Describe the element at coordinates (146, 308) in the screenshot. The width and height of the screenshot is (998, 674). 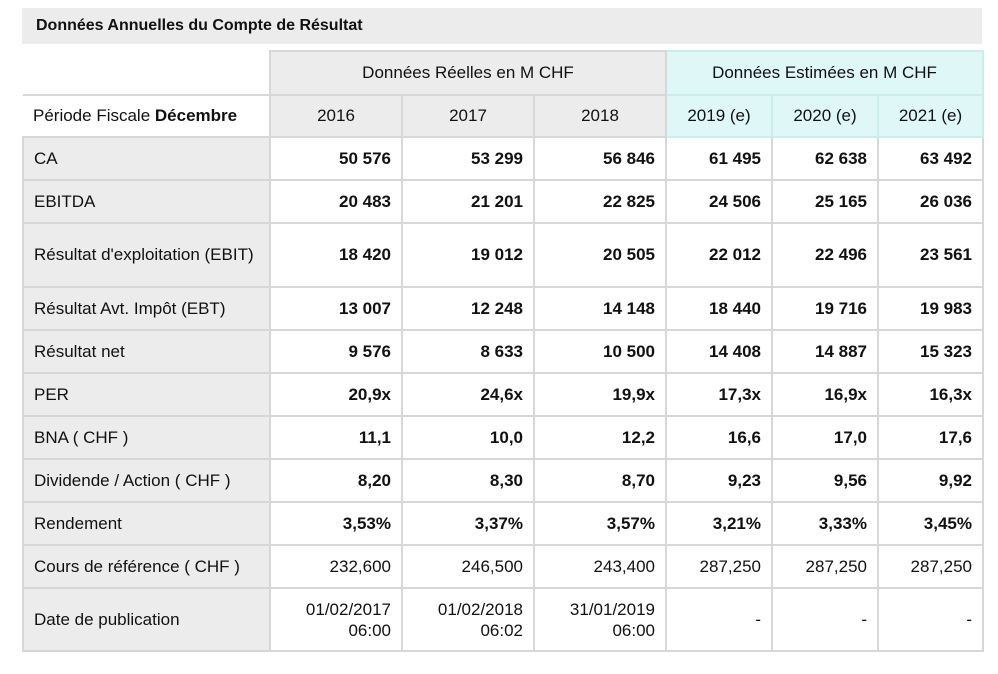
I see `row-label: Résultat Avt. Impôt (EBT)` at that location.